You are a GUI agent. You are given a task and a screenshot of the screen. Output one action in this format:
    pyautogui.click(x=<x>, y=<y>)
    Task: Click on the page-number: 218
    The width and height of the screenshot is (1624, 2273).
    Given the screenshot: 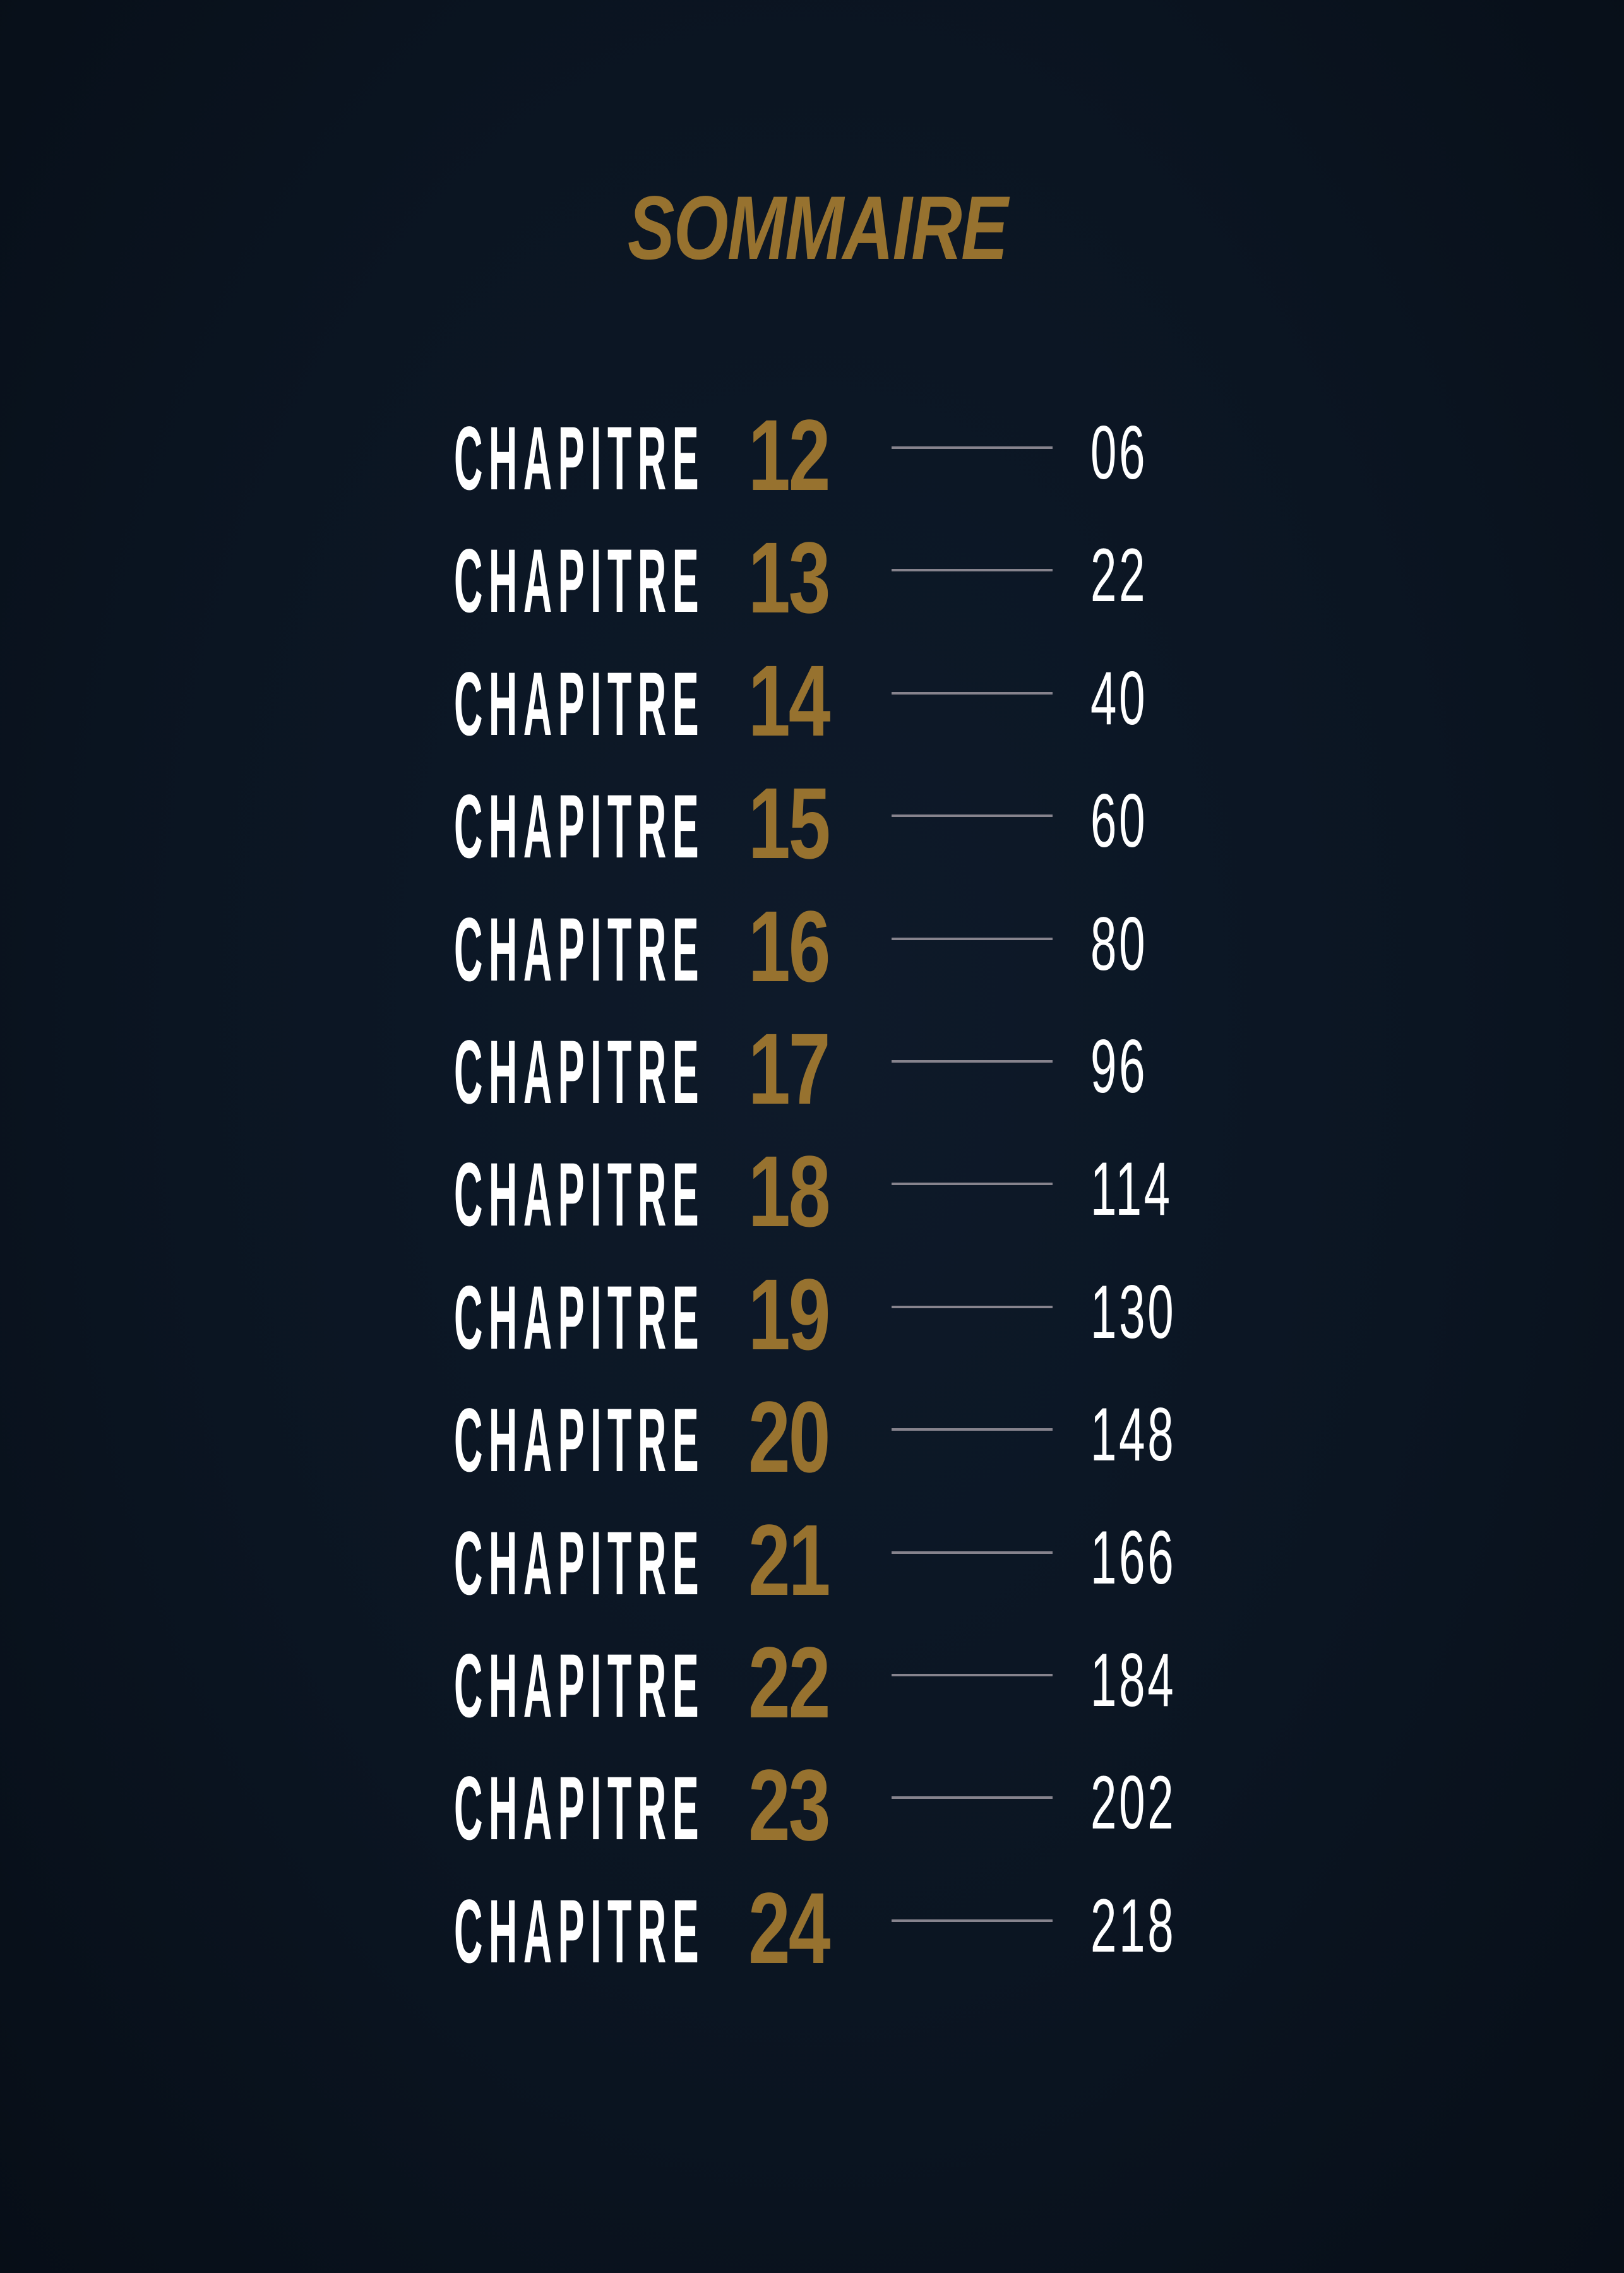 What is the action you would take?
    pyautogui.click(x=1133, y=1925)
    